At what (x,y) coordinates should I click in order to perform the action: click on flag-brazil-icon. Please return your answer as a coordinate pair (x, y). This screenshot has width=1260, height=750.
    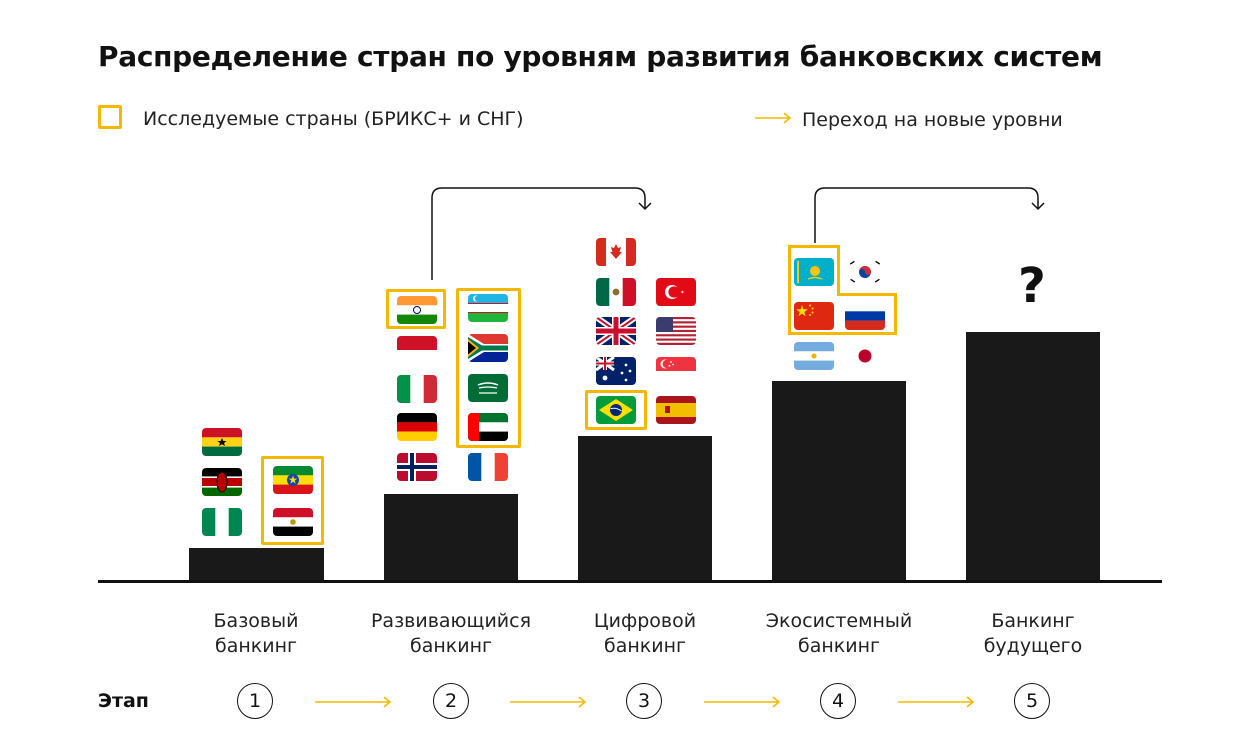
    Looking at the image, I should click on (616, 410).